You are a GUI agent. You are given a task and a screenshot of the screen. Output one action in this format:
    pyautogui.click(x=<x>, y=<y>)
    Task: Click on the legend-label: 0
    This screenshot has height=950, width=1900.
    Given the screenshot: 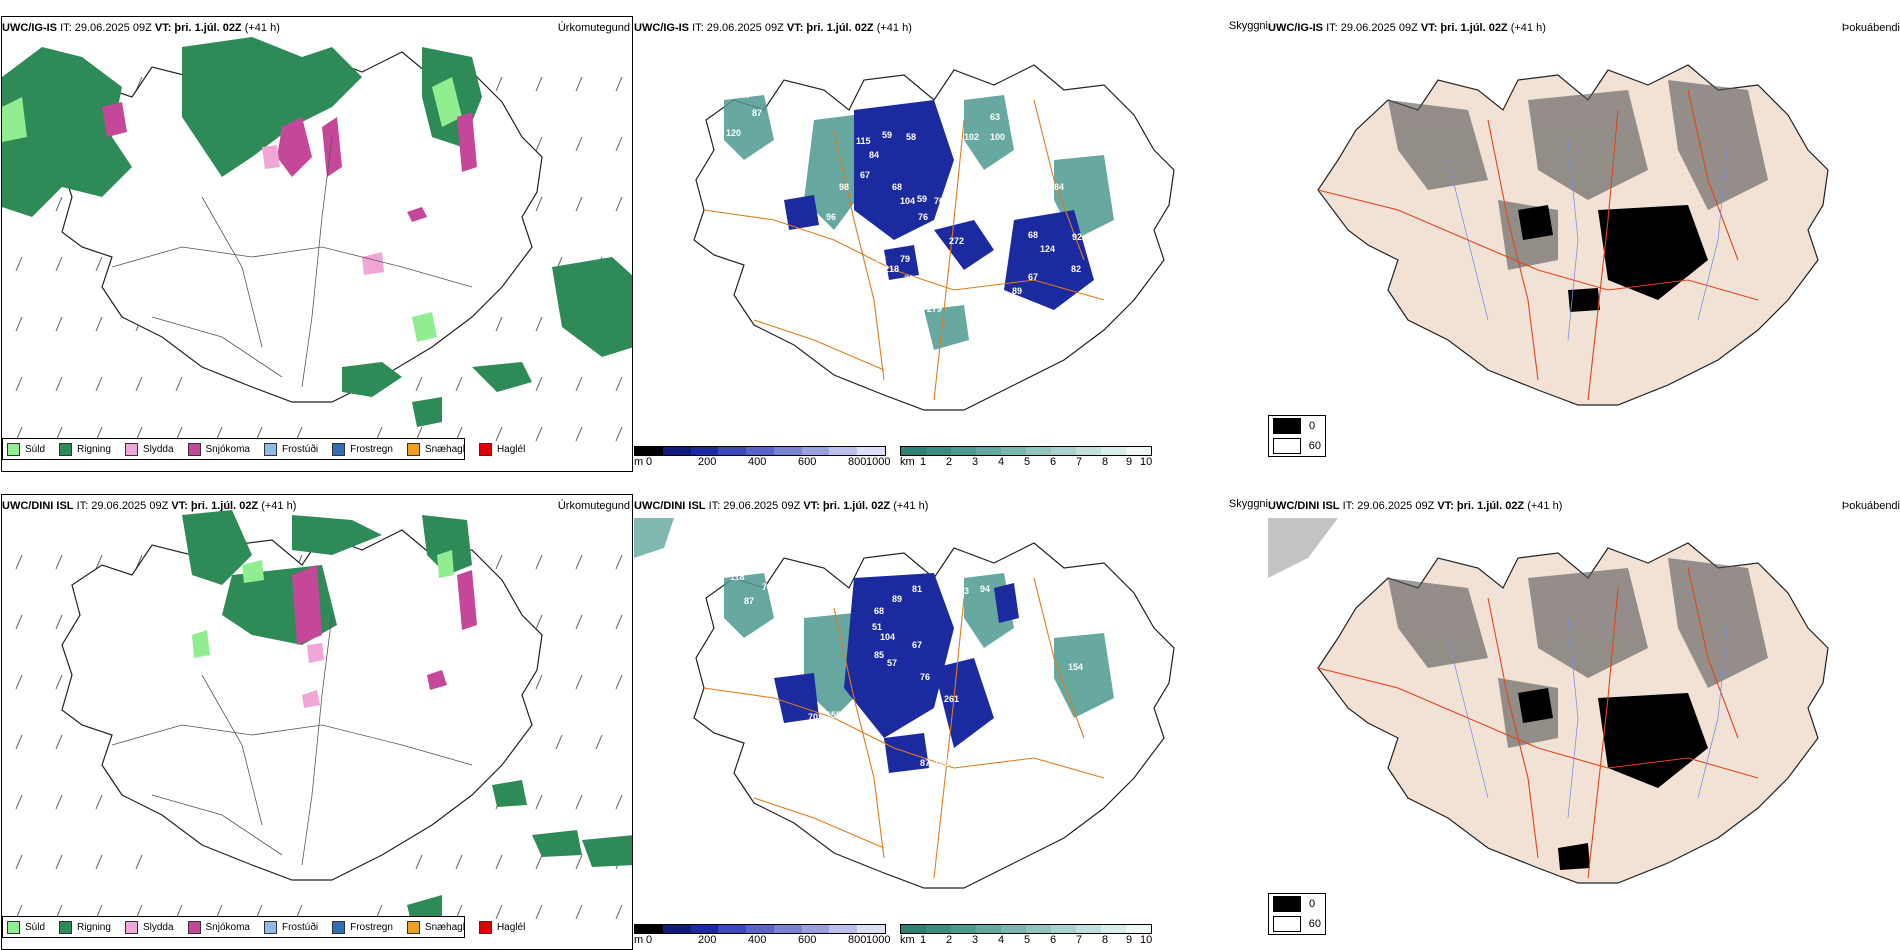 What is the action you would take?
    pyautogui.click(x=1312, y=904)
    